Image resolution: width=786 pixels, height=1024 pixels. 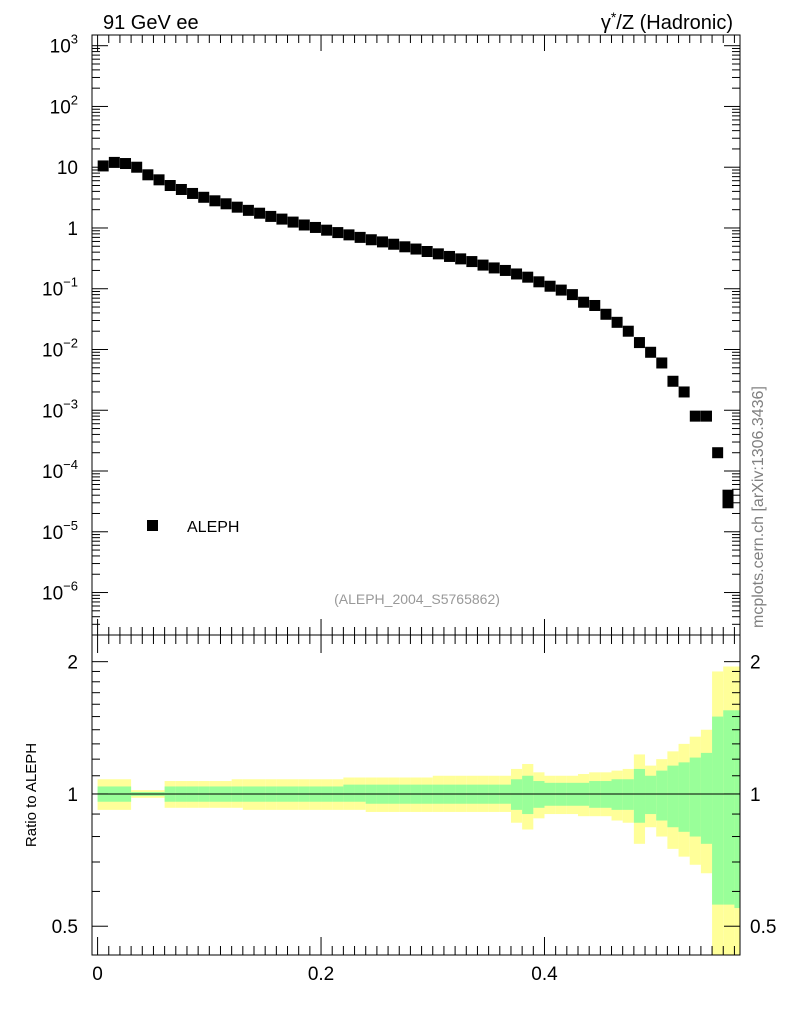 I want to click on y-tick-label: 1, so click(x=72, y=229).